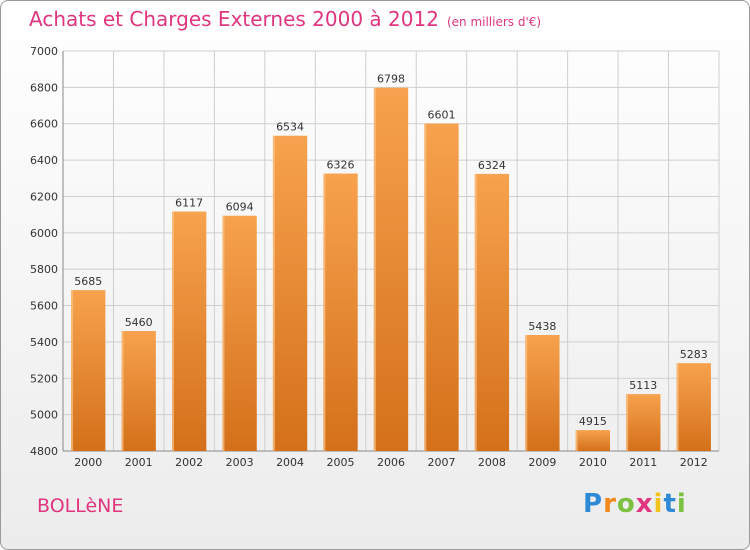 Image resolution: width=750 pixels, height=550 pixels. What do you see at coordinates (626, 504) in the screenshot?
I see `logo-letter: o` at bounding box center [626, 504].